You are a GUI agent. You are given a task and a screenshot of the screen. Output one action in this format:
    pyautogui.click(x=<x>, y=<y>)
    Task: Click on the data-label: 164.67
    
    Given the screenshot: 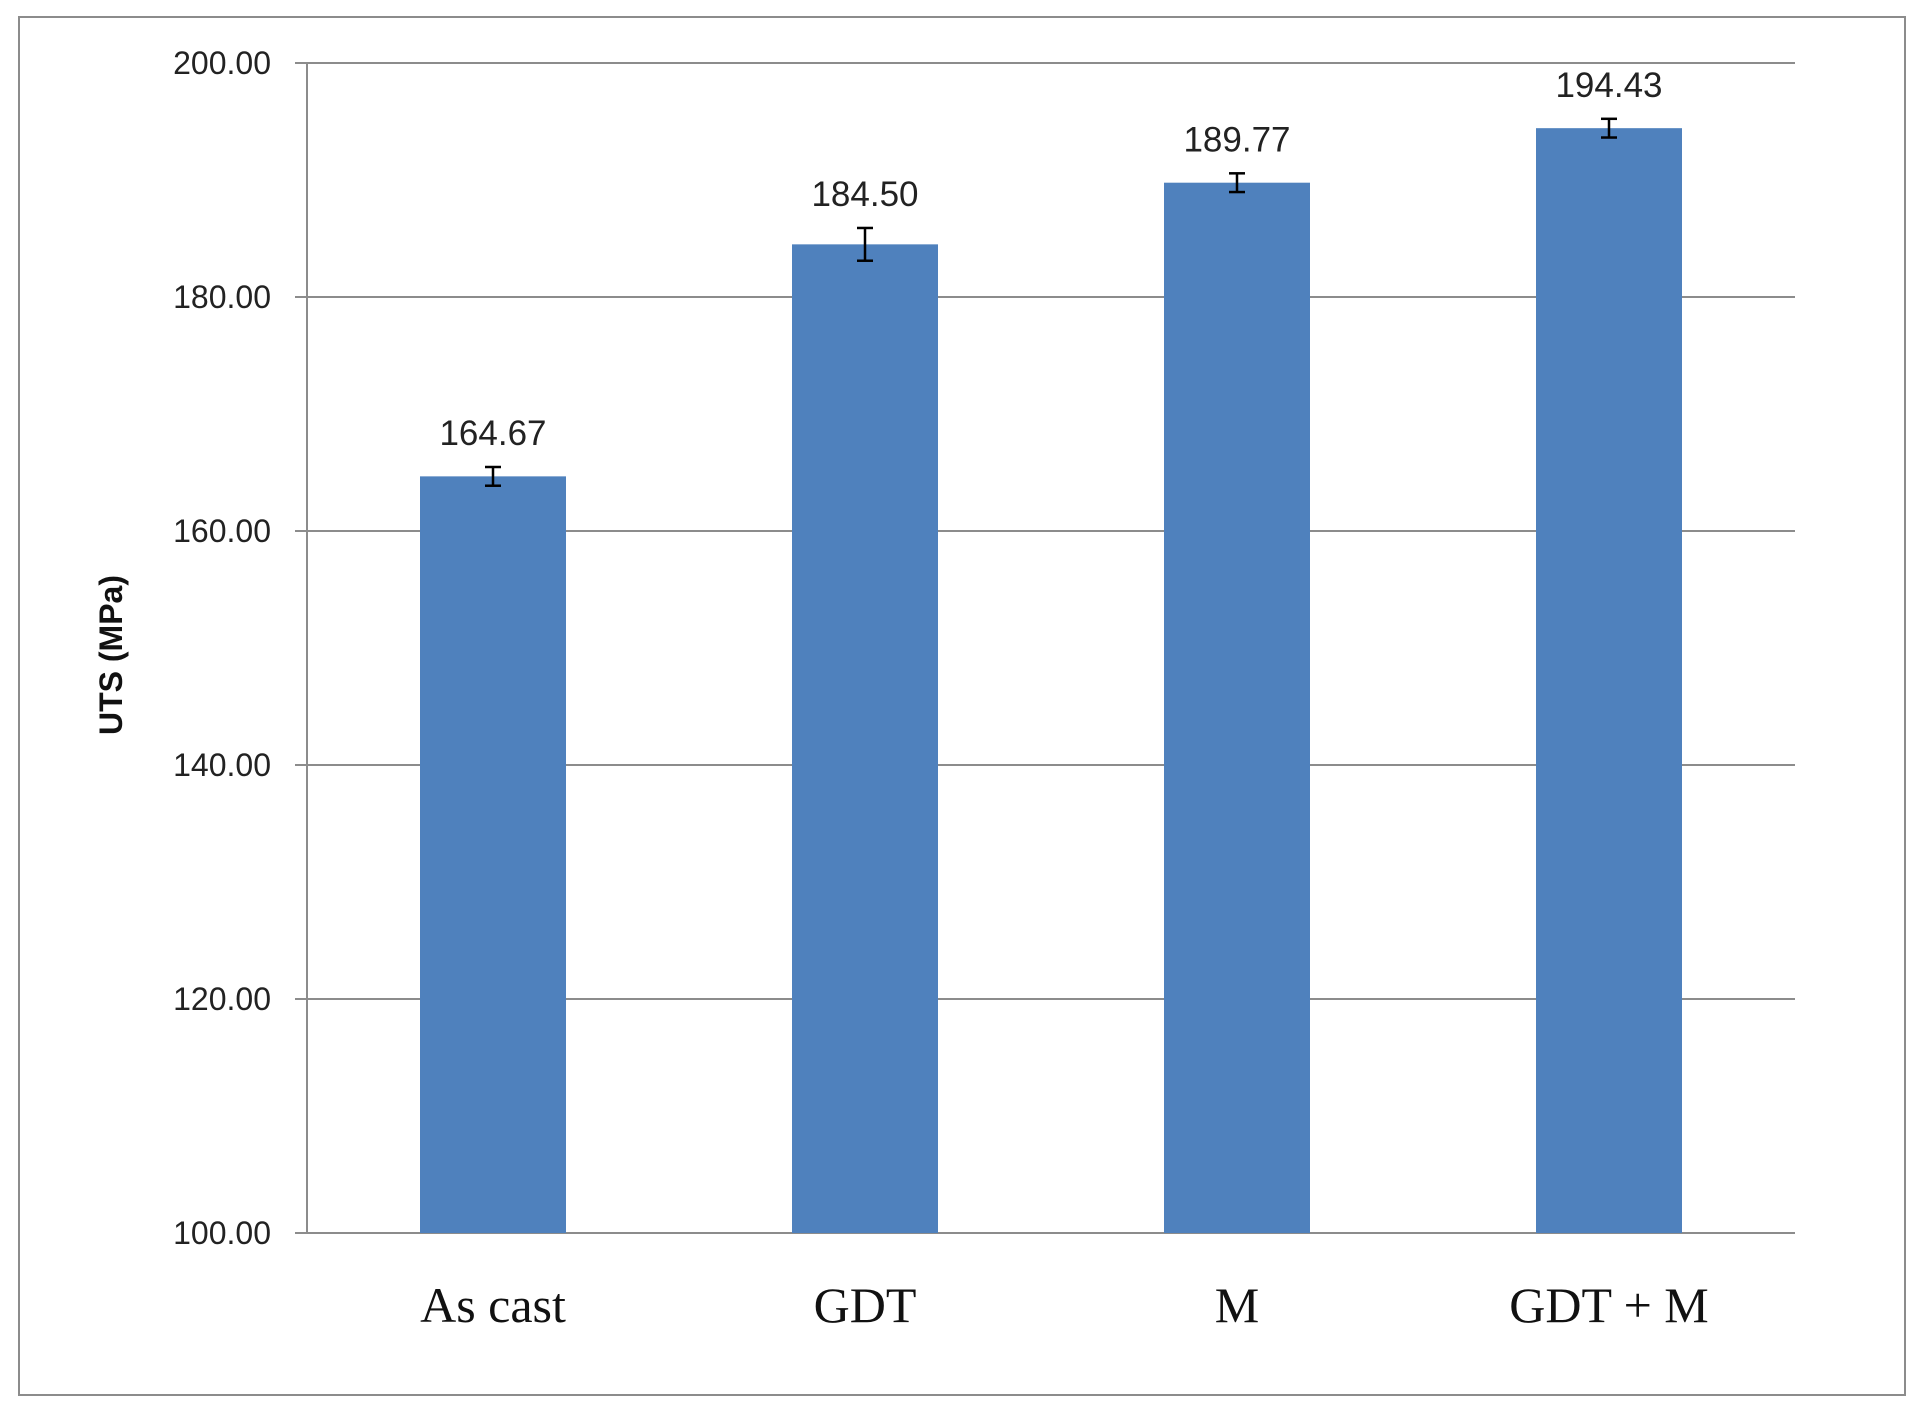 What is the action you would take?
    pyautogui.click(x=492, y=433)
    